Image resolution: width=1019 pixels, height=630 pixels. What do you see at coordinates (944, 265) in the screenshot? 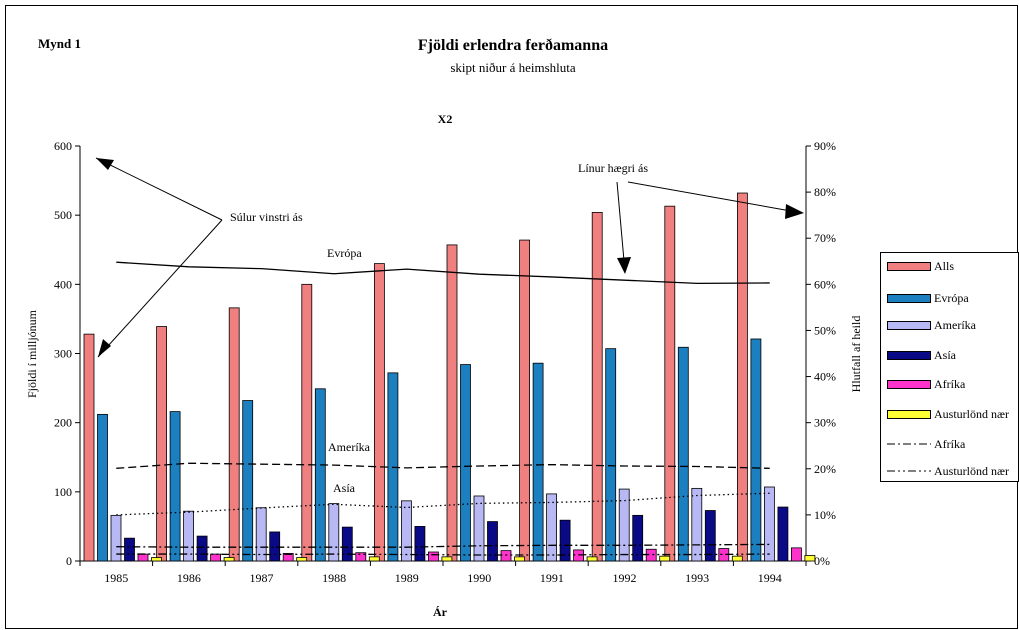
I see `legend-label: Alls` at bounding box center [944, 265].